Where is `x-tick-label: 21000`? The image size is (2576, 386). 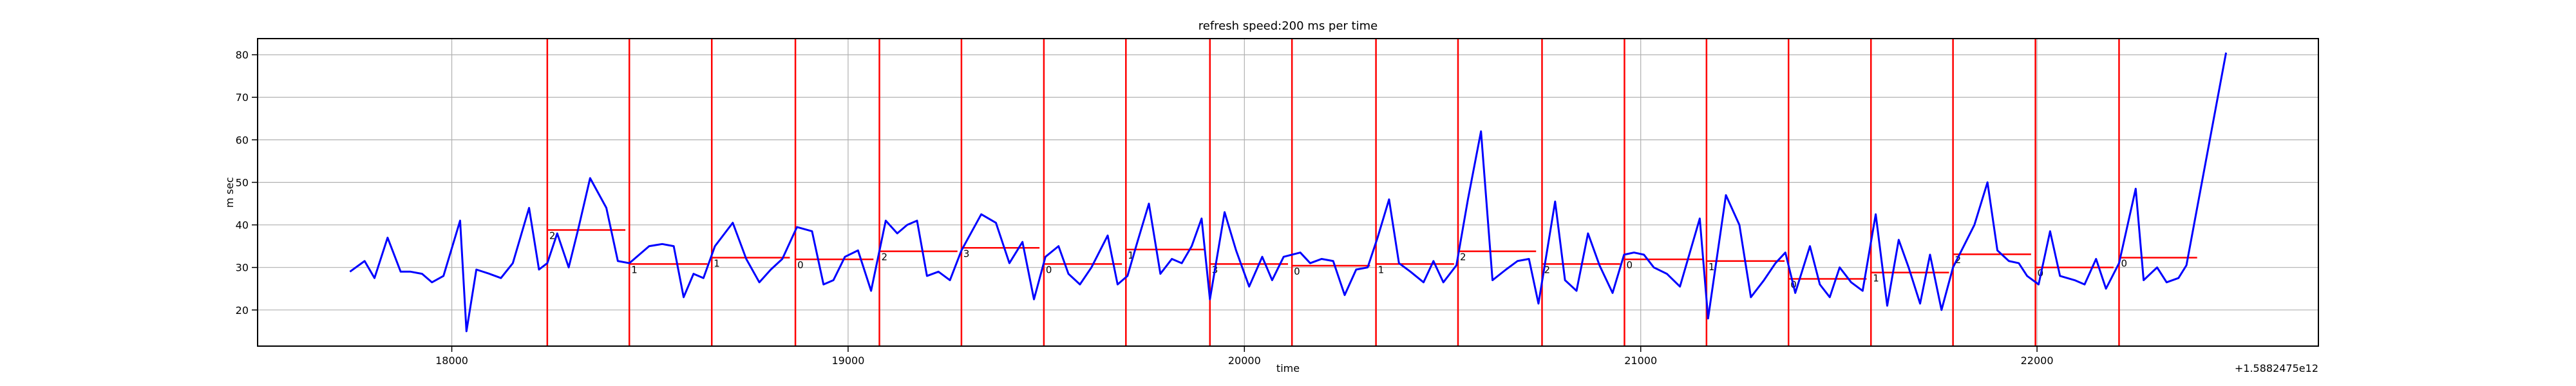
x-tick-label: 21000 is located at coordinates (1640, 360).